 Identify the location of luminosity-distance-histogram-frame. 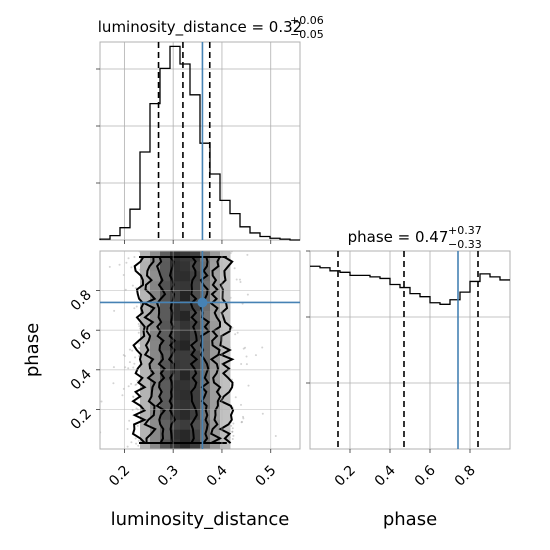
(200, 141).